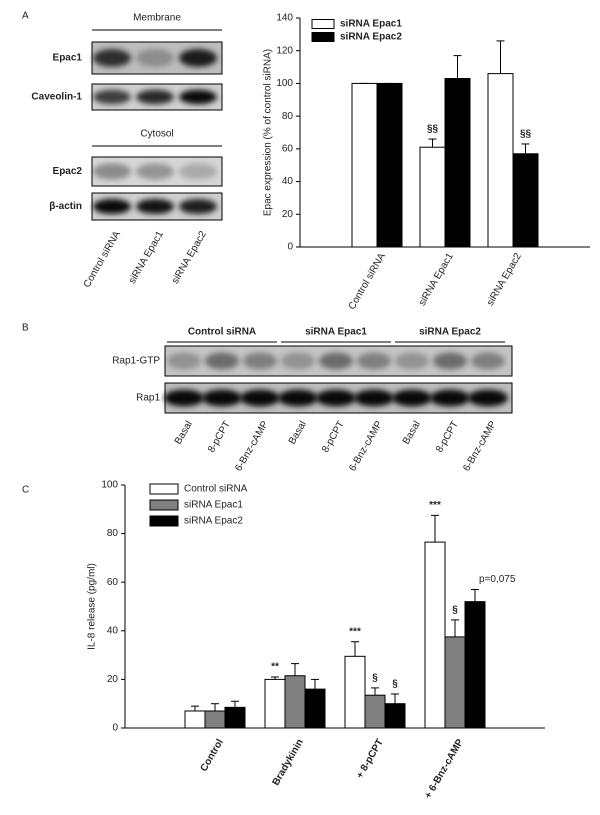 Image resolution: width=600 pixels, height=815 pixels. I want to click on blot-row-label: β-actin, so click(65, 206).